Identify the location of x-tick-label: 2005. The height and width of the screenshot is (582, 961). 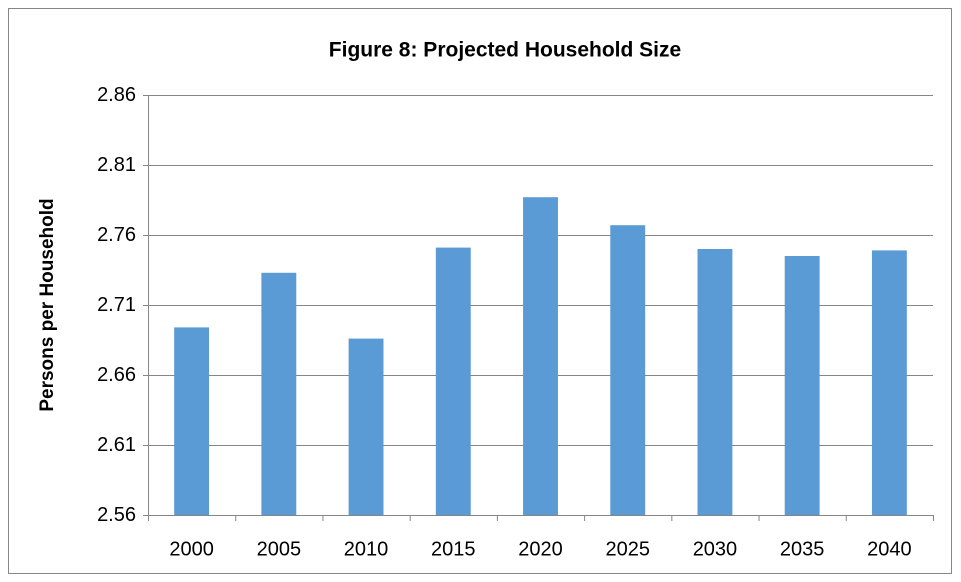
(279, 549).